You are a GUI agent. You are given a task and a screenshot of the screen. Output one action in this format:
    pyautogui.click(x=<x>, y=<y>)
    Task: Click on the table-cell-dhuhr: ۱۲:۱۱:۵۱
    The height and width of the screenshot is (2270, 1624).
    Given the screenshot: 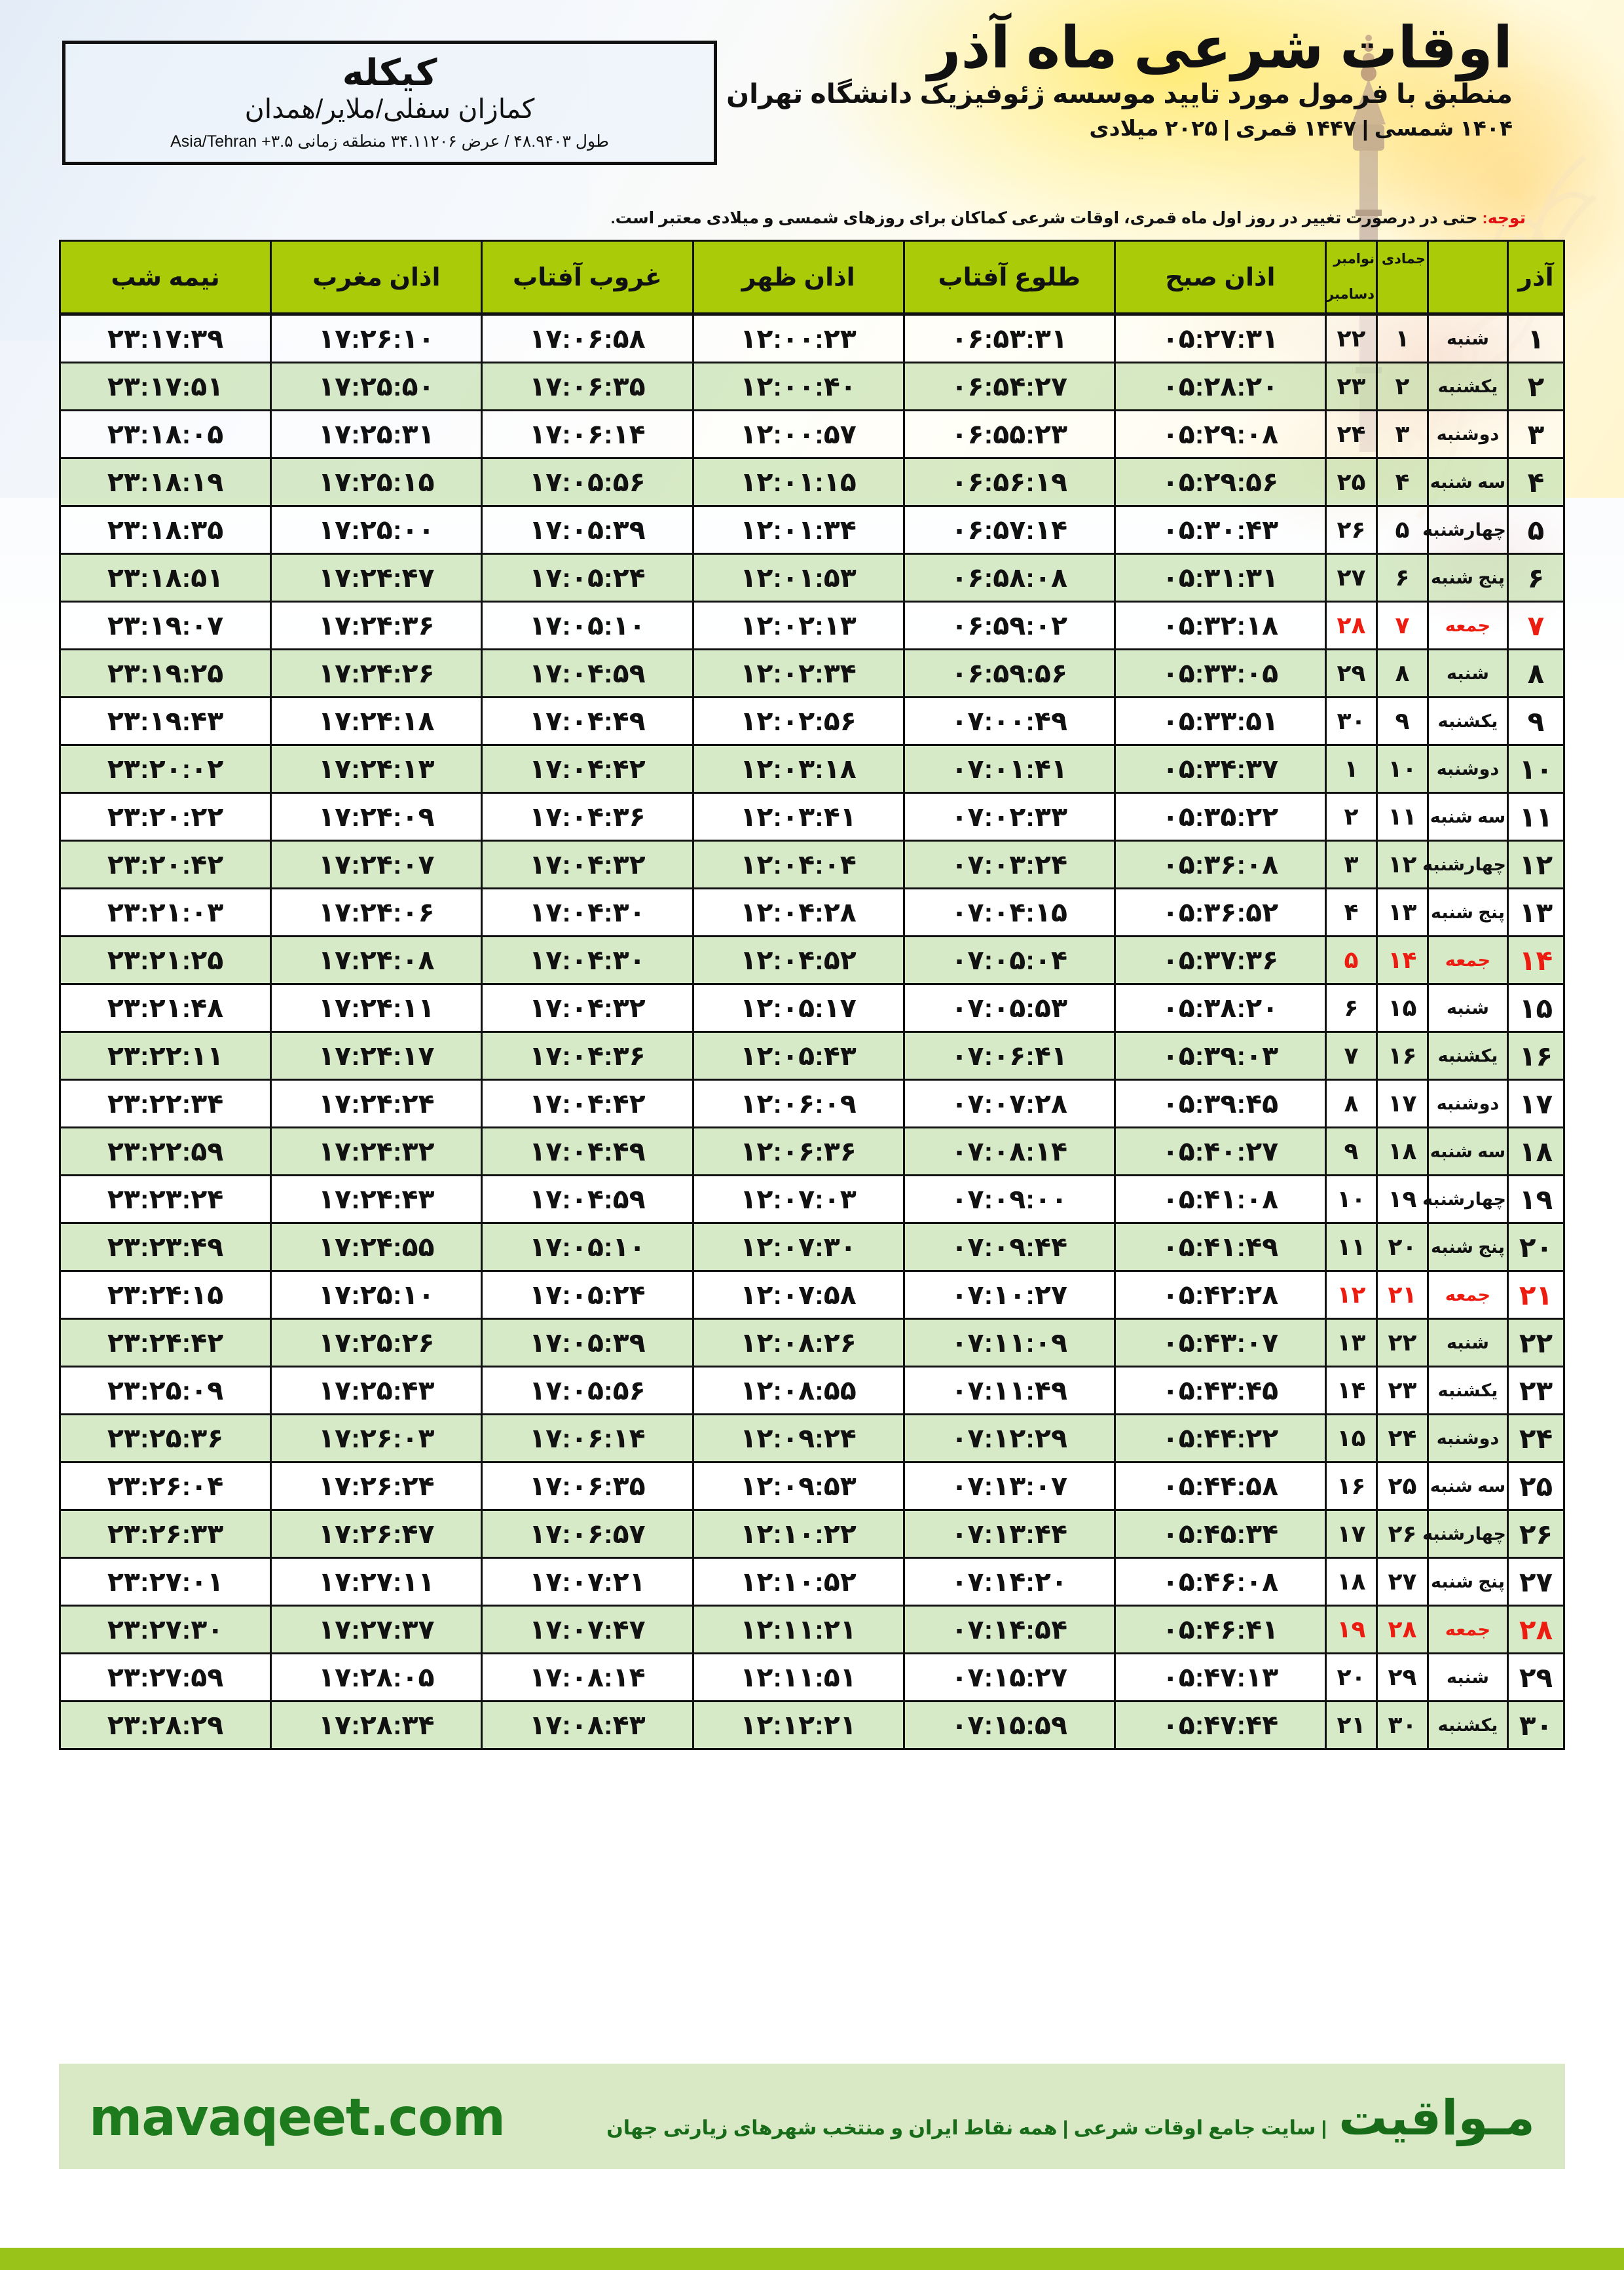 What is the action you would take?
    pyautogui.click(x=798, y=1677)
    